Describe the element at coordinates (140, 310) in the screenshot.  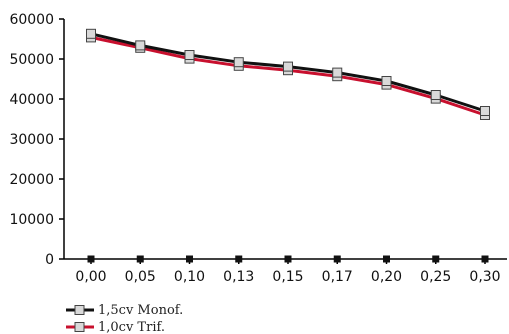
I see `legend-label-0: 1,5cv Monof.` at that location.